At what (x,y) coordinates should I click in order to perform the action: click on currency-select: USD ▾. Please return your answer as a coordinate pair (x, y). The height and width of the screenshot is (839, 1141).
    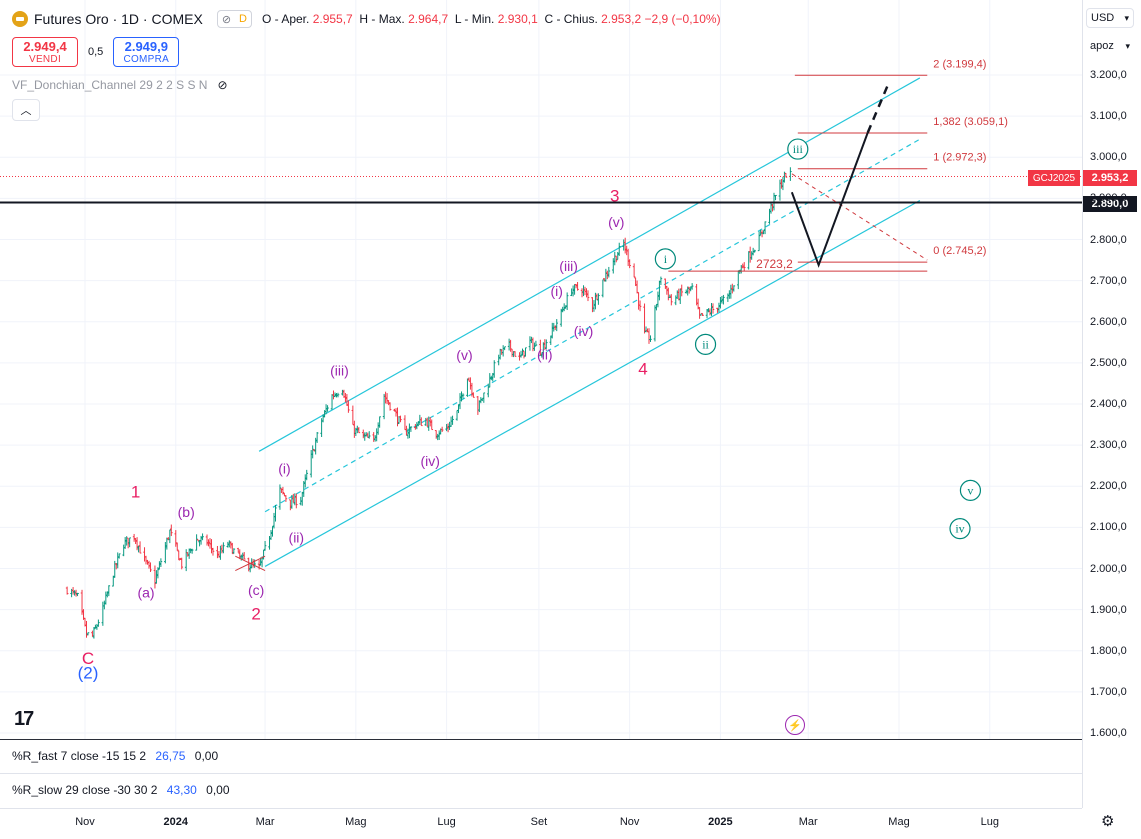
    Looking at the image, I should click on (1110, 18).